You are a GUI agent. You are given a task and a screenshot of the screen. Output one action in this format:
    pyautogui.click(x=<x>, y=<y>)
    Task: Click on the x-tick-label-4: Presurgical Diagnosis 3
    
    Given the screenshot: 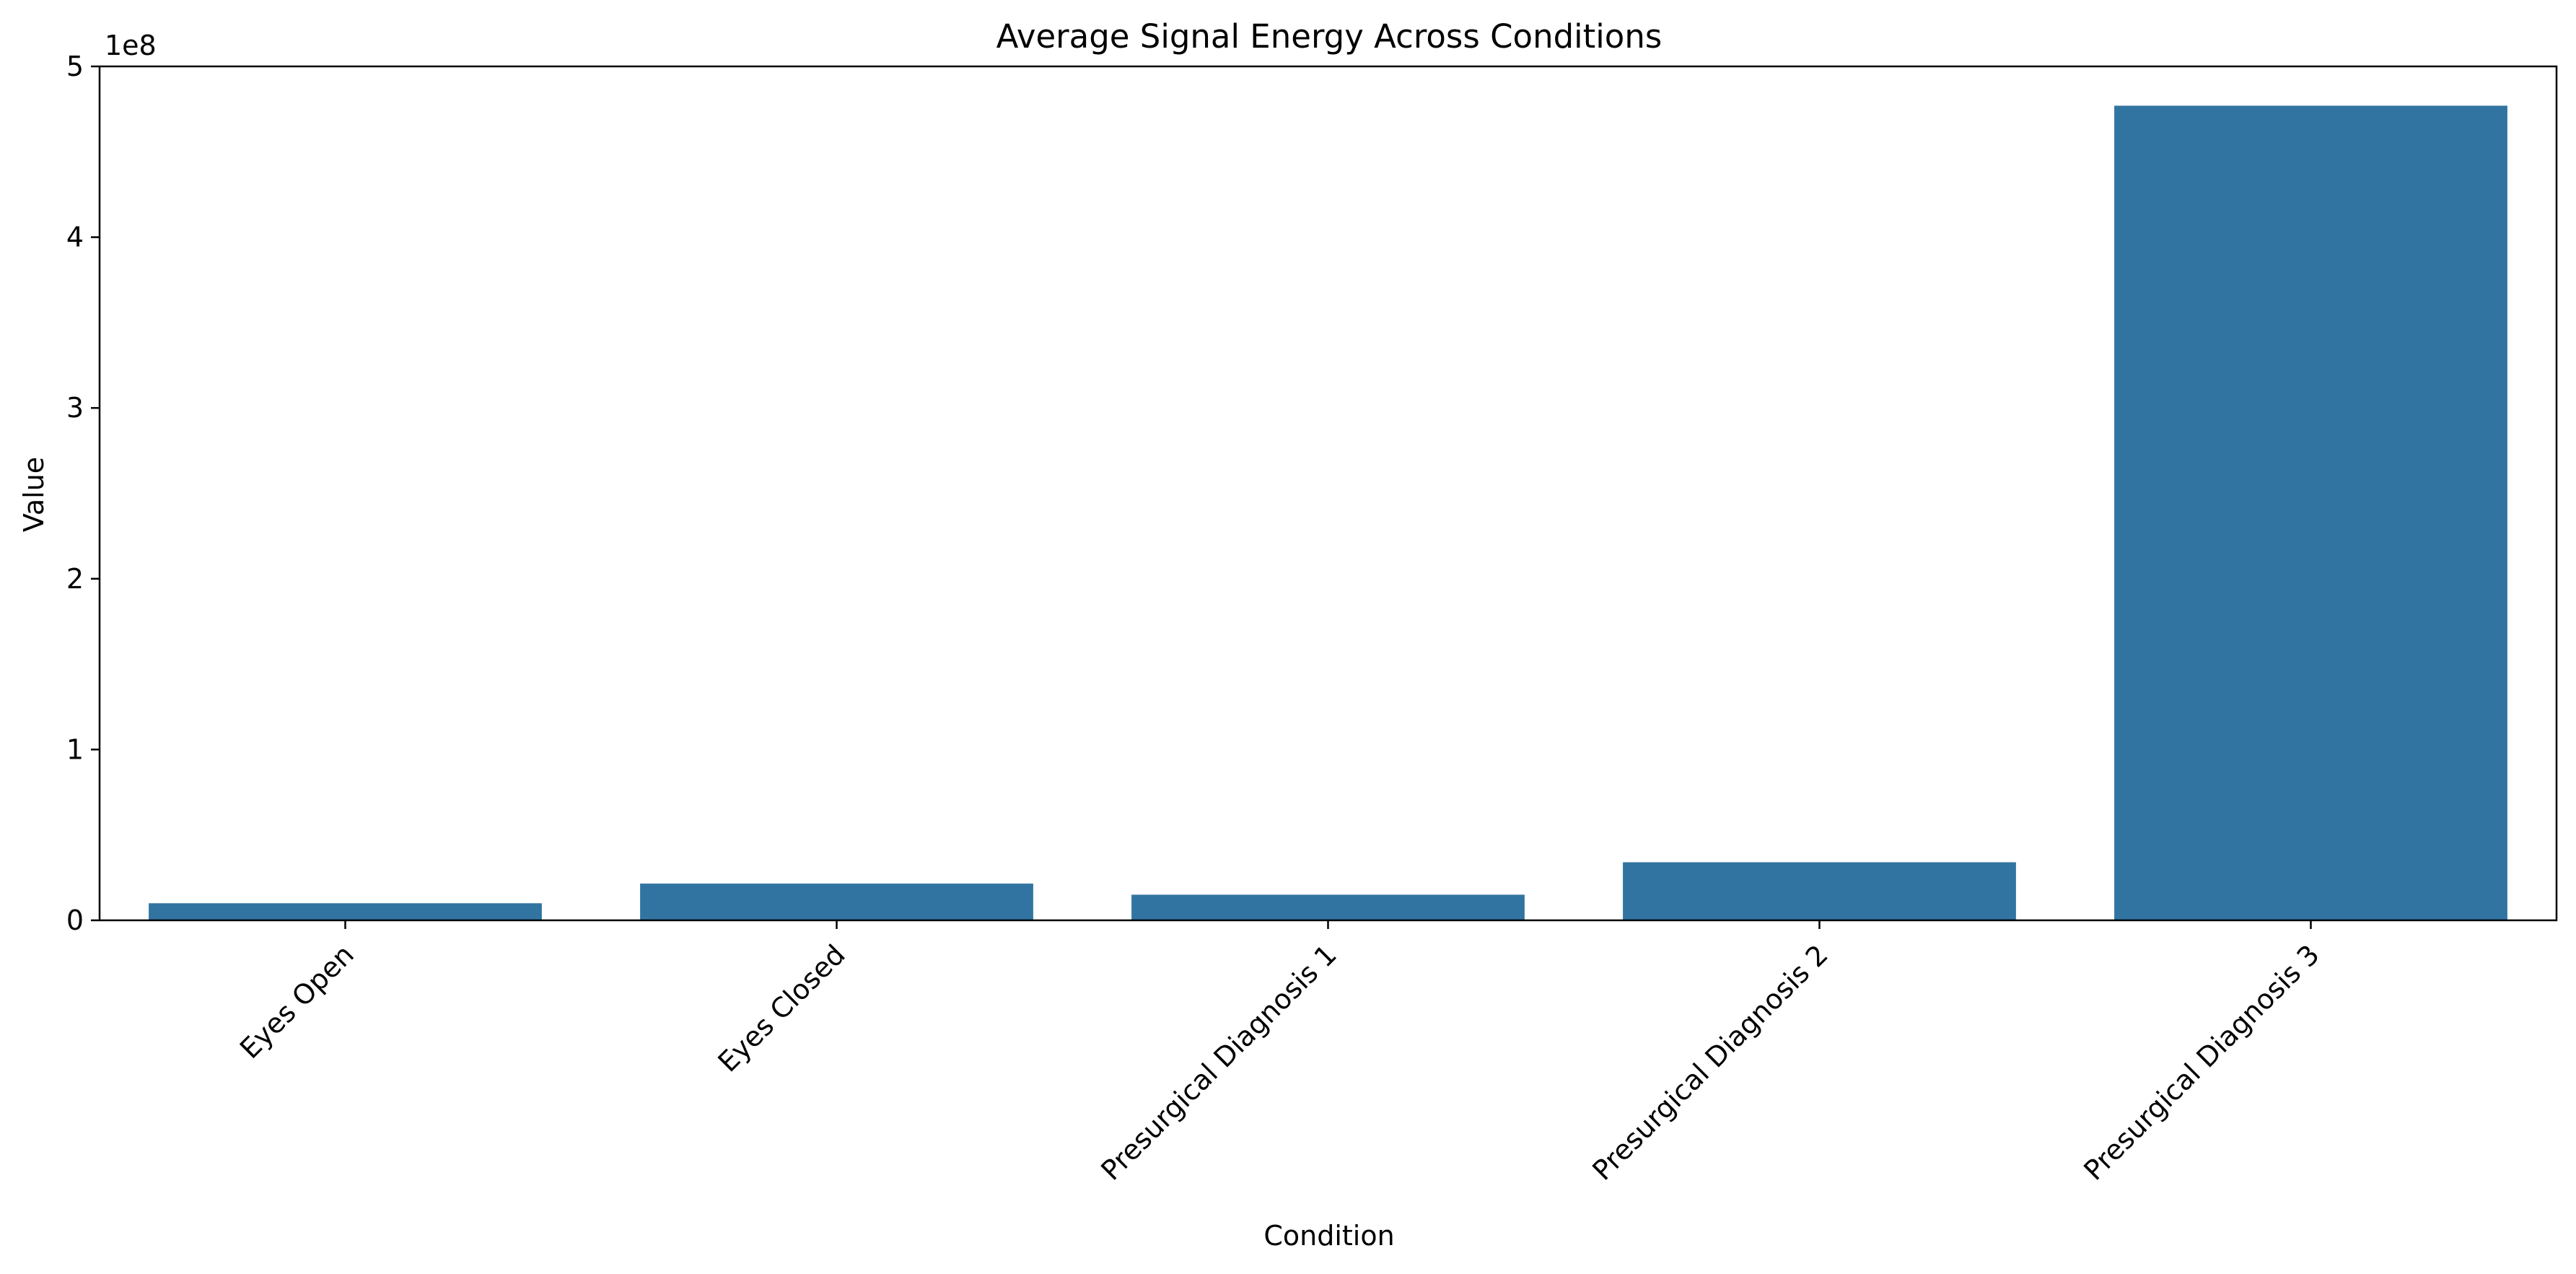 What is the action you would take?
    pyautogui.click(x=2201, y=1062)
    